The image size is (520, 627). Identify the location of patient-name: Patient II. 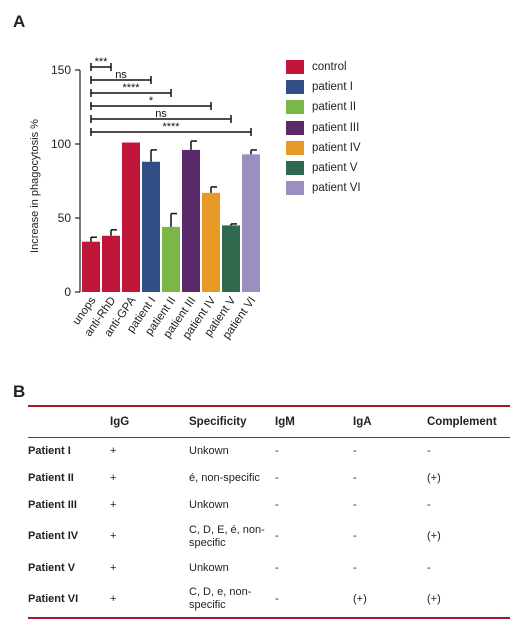
(51, 477).